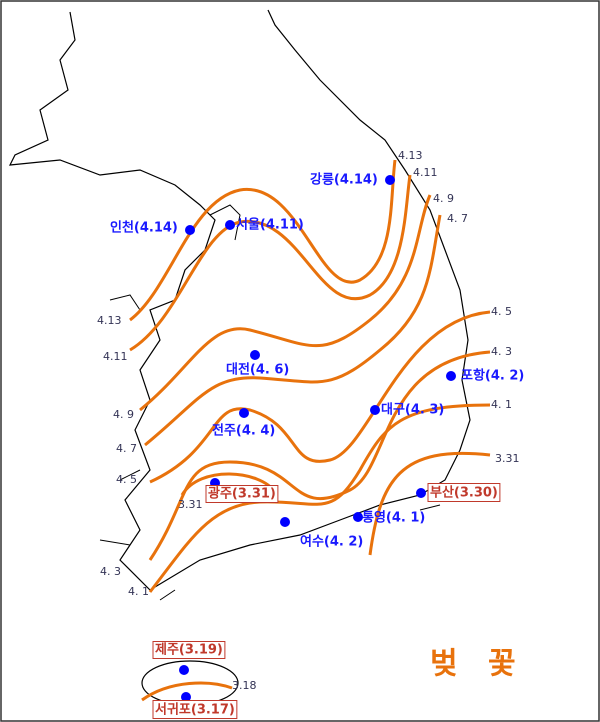 This screenshot has height=722, width=600. What do you see at coordinates (478, 664) in the screenshot?
I see `map-title: 벚 꽃` at bounding box center [478, 664].